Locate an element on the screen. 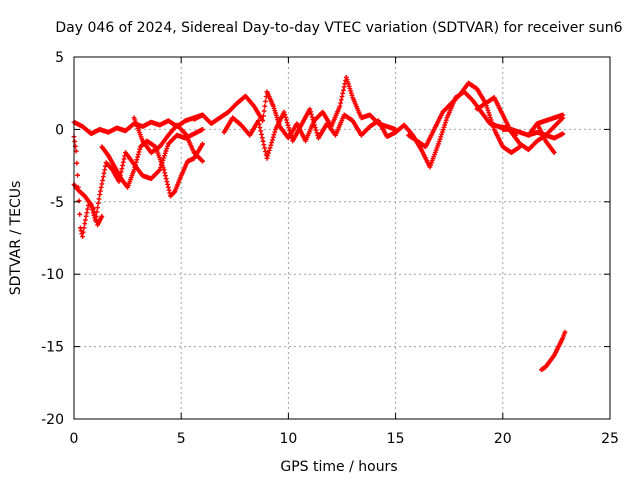 Image resolution: width=640 pixels, height=480 pixels. y-tick-label: 0 is located at coordinates (59, 130).